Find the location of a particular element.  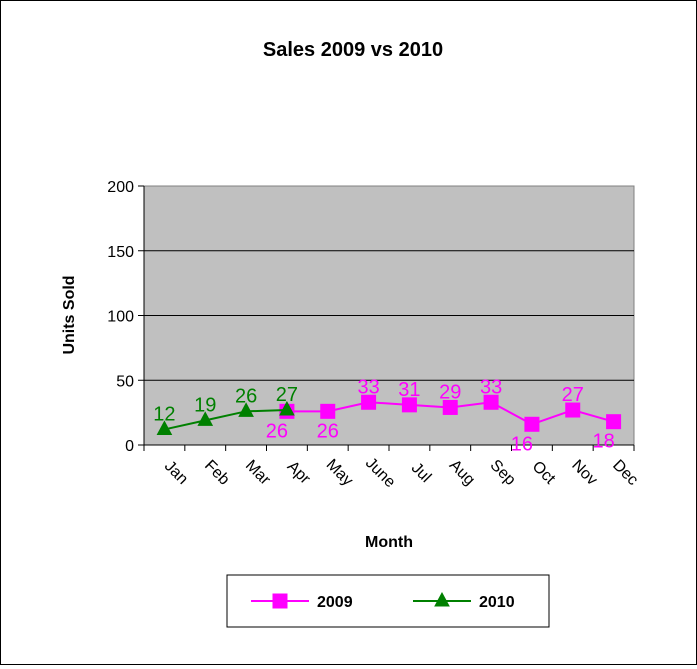

legend-label: 2009 is located at coordinates (335, 602).